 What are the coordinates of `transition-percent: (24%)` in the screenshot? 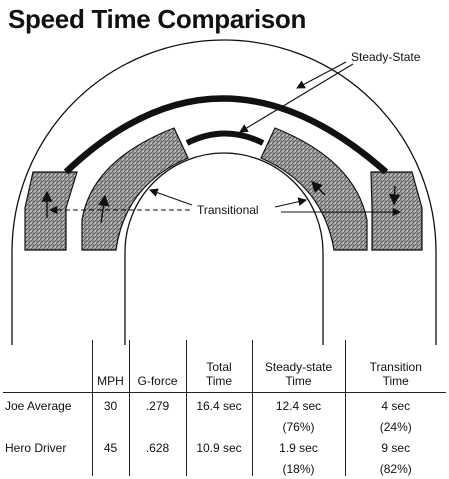 It's located at (395, 427).